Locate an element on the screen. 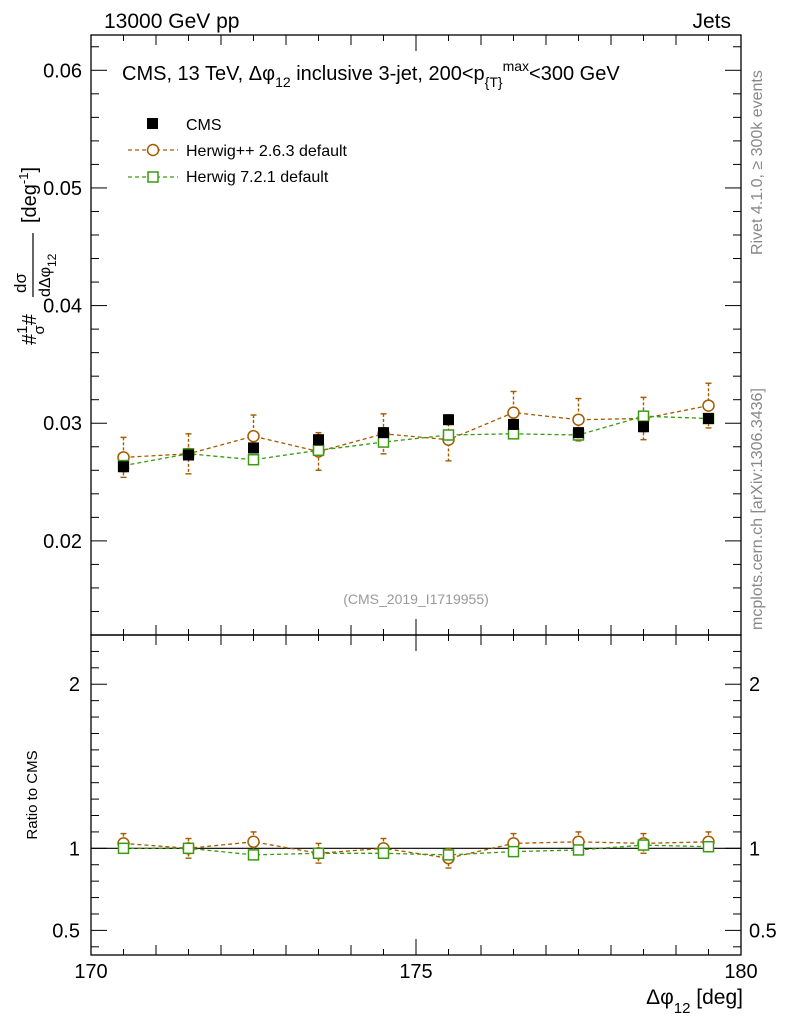  main-y-tick-label: 0.03 is located at coordinates (62, 424).